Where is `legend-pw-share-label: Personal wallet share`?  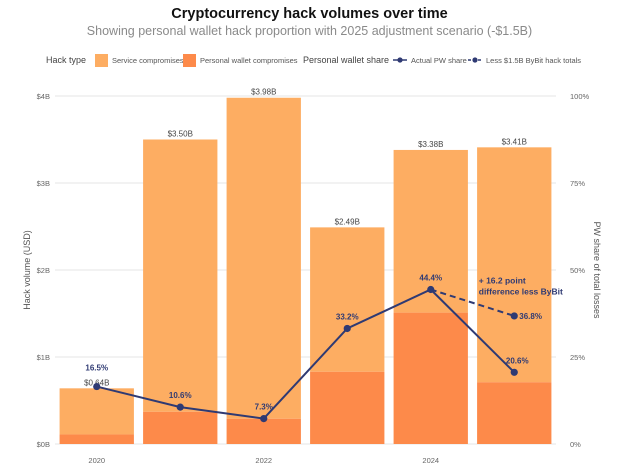 legend-pw-share-label: Personal wallet share is located at coordinates (346, 60).